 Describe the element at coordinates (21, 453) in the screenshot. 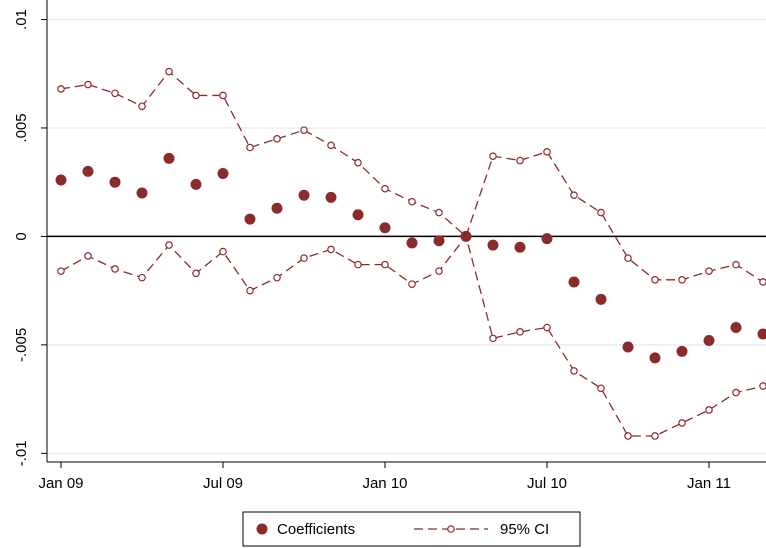

I see `y-tick-label: -.01` at that location.